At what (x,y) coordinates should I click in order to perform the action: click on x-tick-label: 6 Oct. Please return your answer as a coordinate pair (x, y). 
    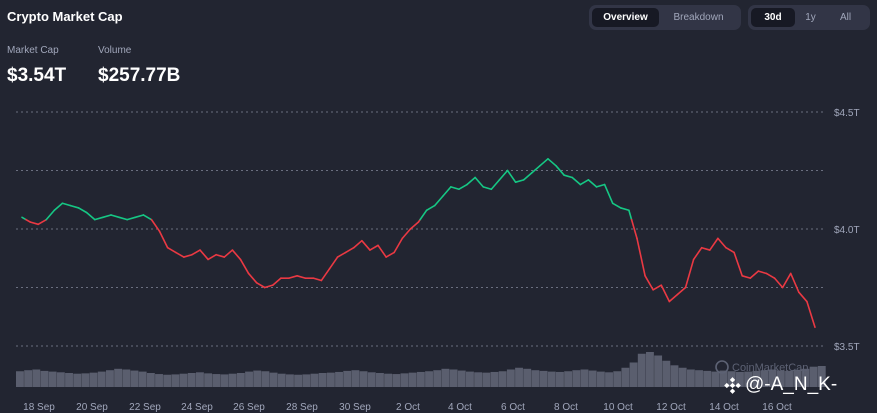
    Looking at the image, I should click on (513, 407).